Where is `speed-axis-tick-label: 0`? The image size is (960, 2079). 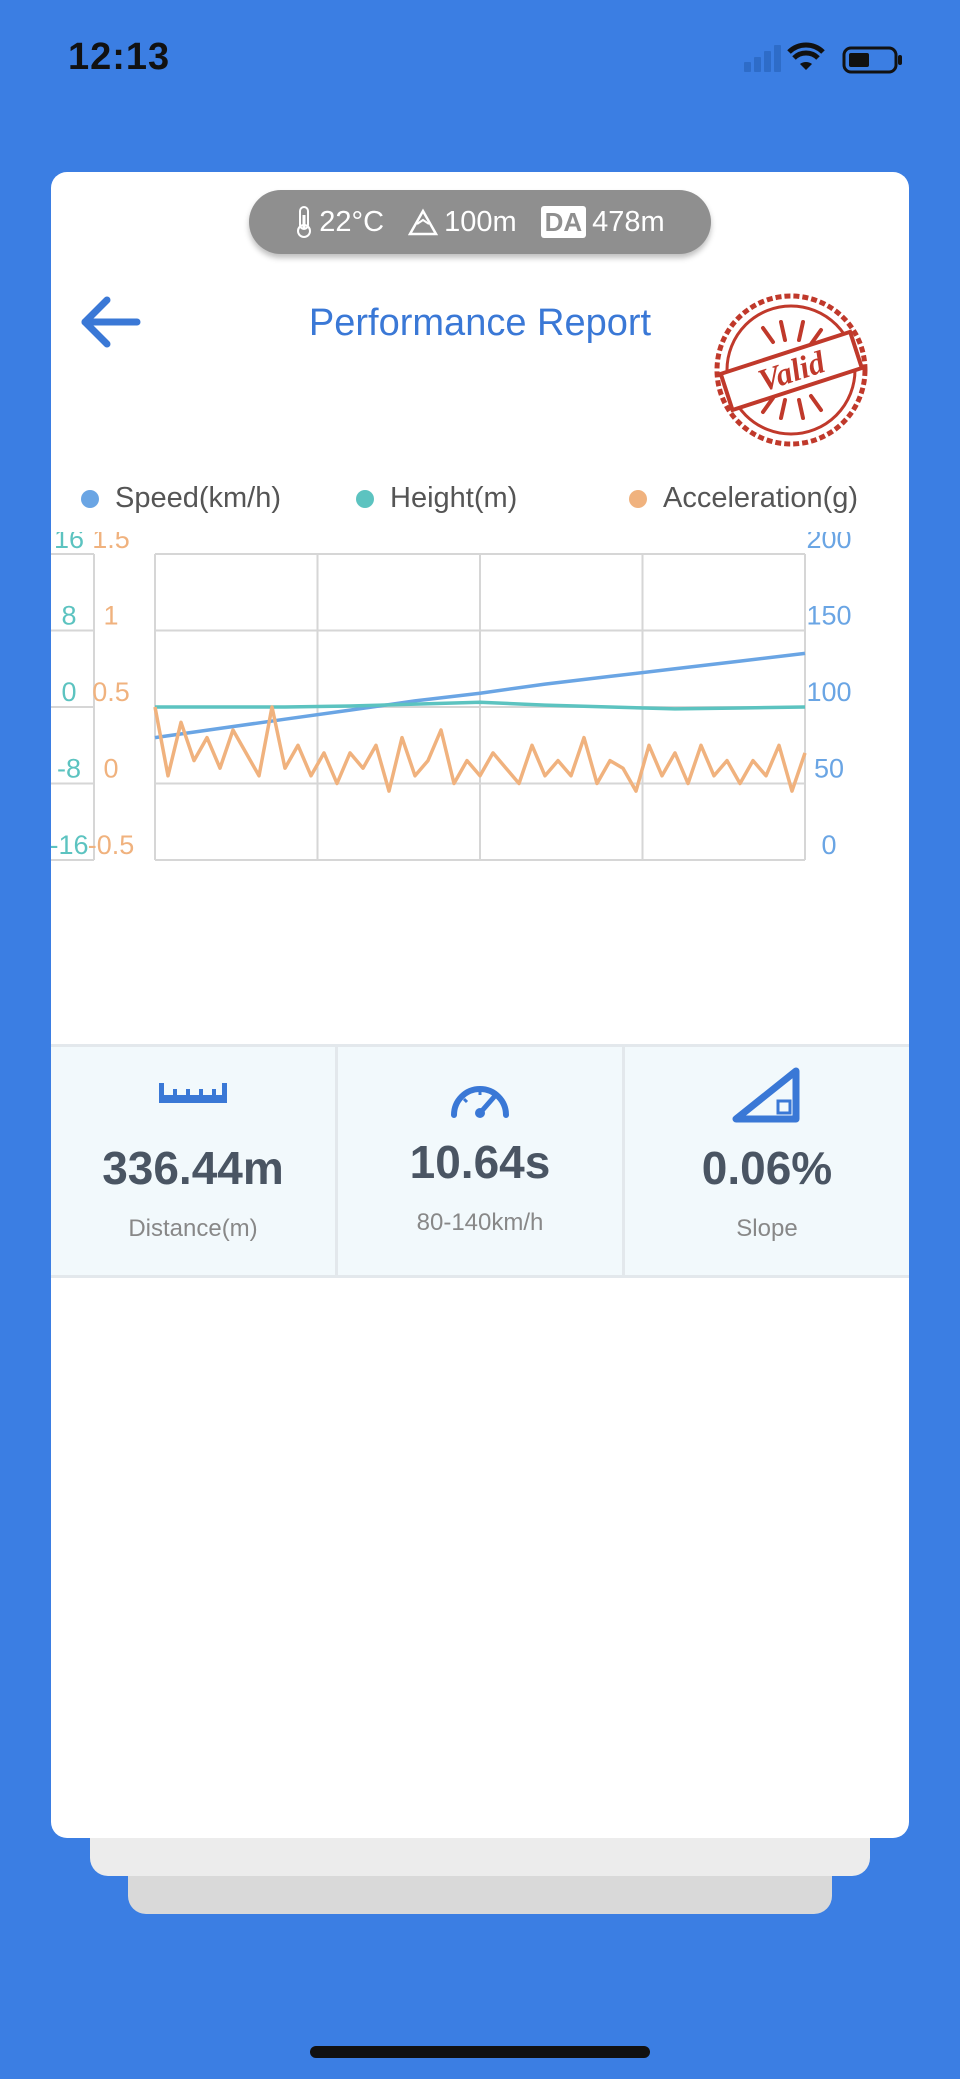
speed-axis-tick-label: 0 is located at coordinates (828, 845).